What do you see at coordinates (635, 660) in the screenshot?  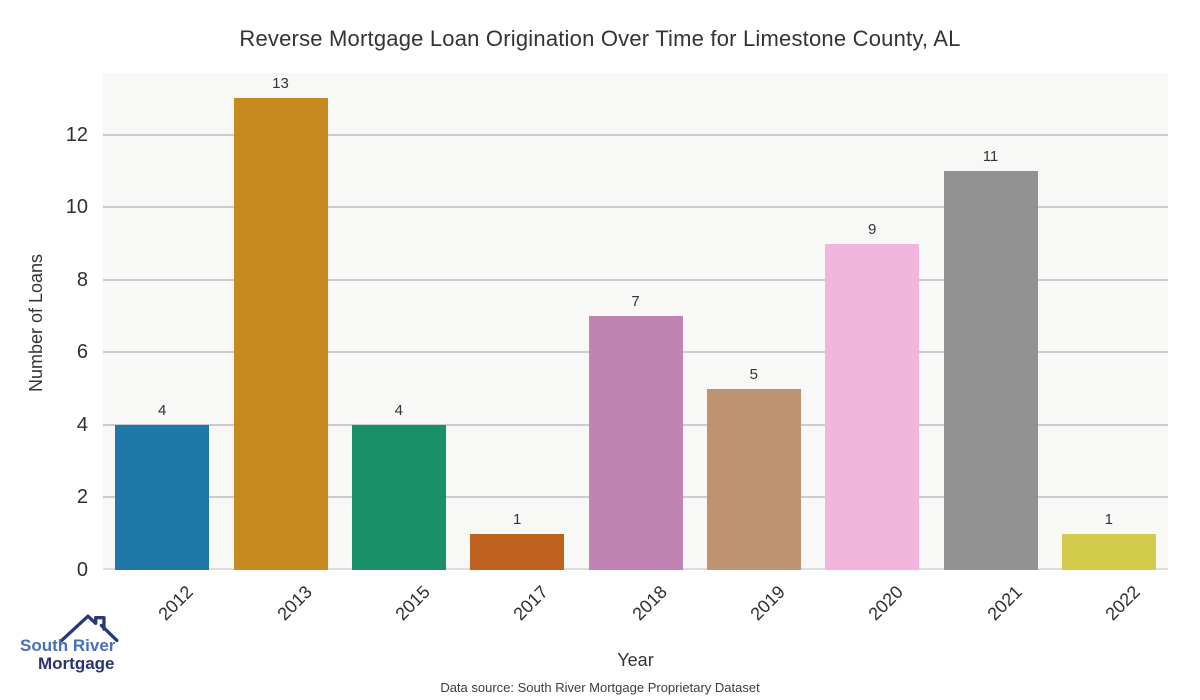 I see `x-axis-title: Year` at bounding box center [635, 660].